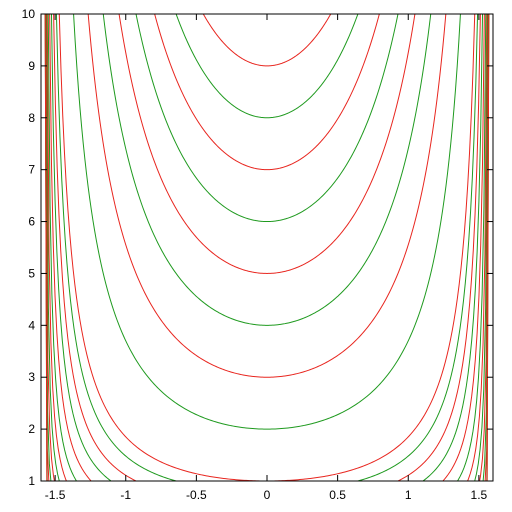  Describe the element at coordinates (31, 481) in the screenshot. I see `y-tick-label: 1` at that location.